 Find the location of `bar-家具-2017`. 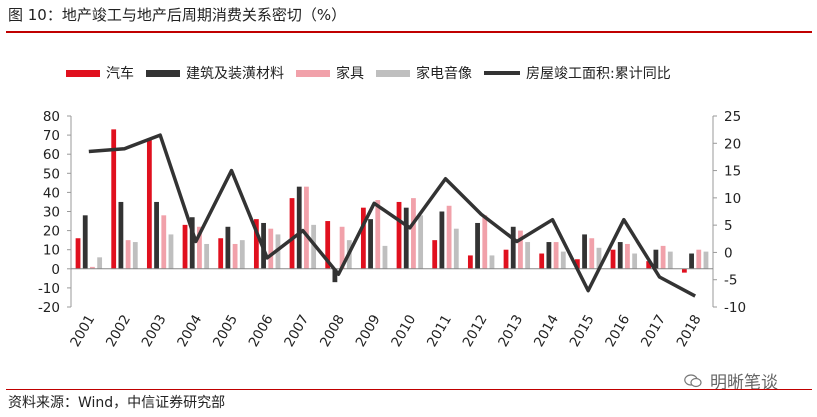

bar-家具-2017 is located at coordinates (663, 257).